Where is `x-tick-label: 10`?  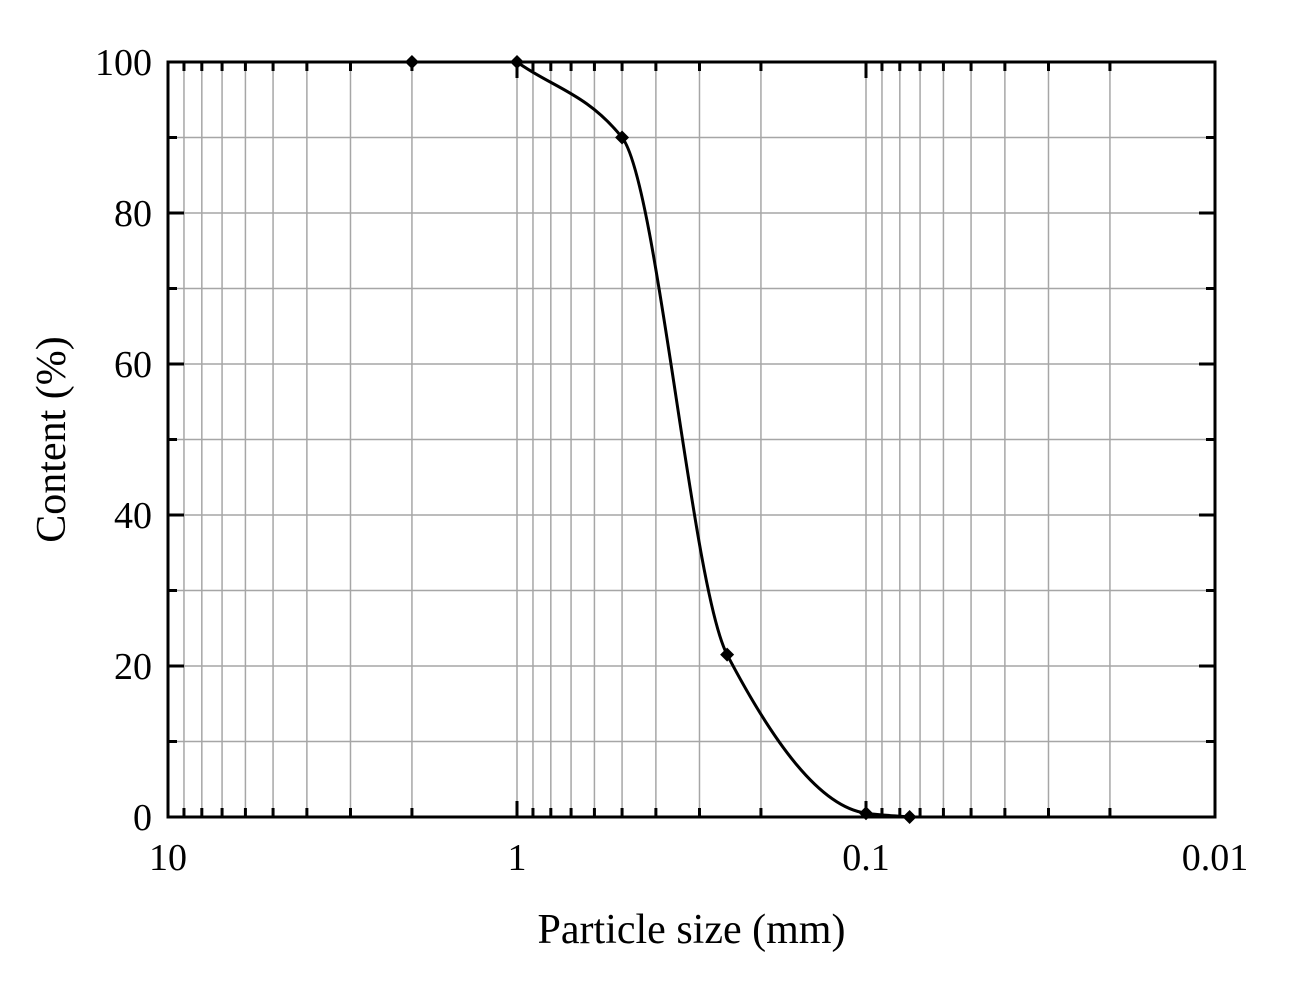
x-tick-label: 10 is located at coordinates (168, 858).